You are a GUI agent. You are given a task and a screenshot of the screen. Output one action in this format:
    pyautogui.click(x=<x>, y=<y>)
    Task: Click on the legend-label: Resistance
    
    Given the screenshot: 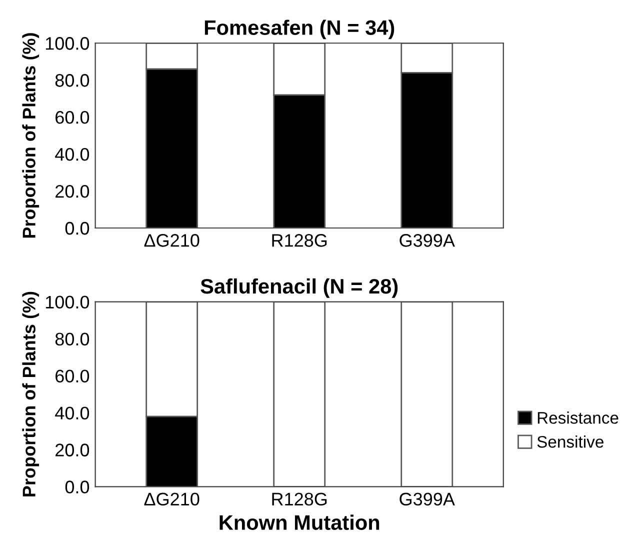 What is the action you would take?
    pyautogui.click(x=578, y=418)
    